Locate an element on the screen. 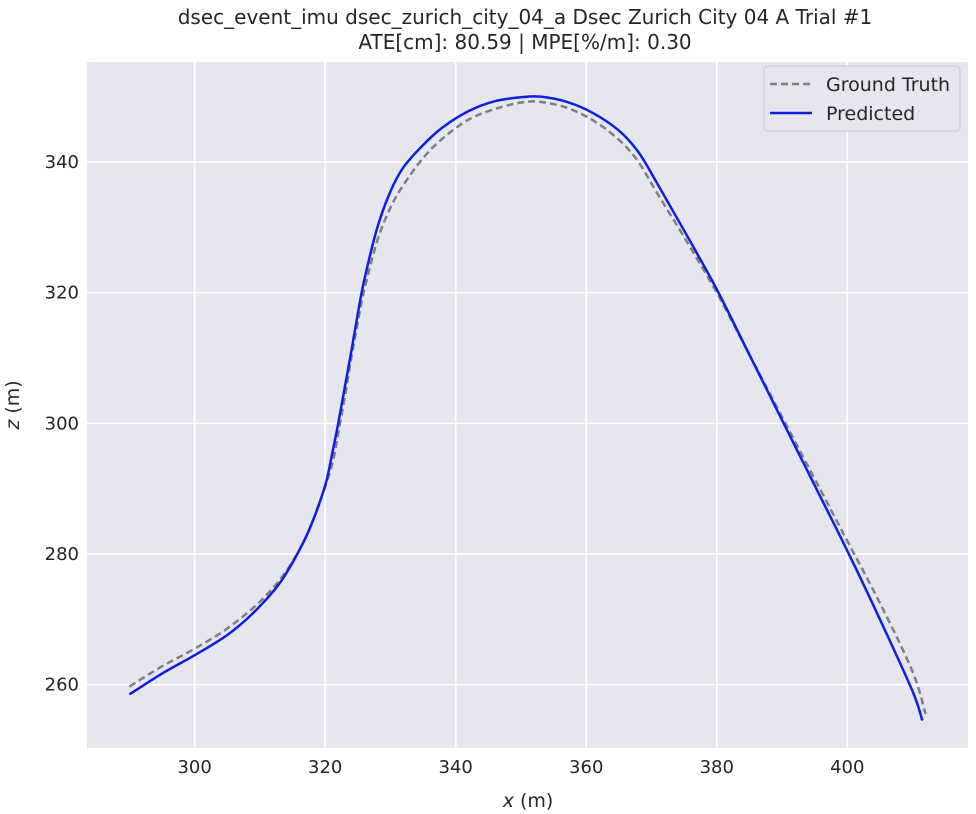  x-tick-label: 300 is located at coordinates (194, 767).